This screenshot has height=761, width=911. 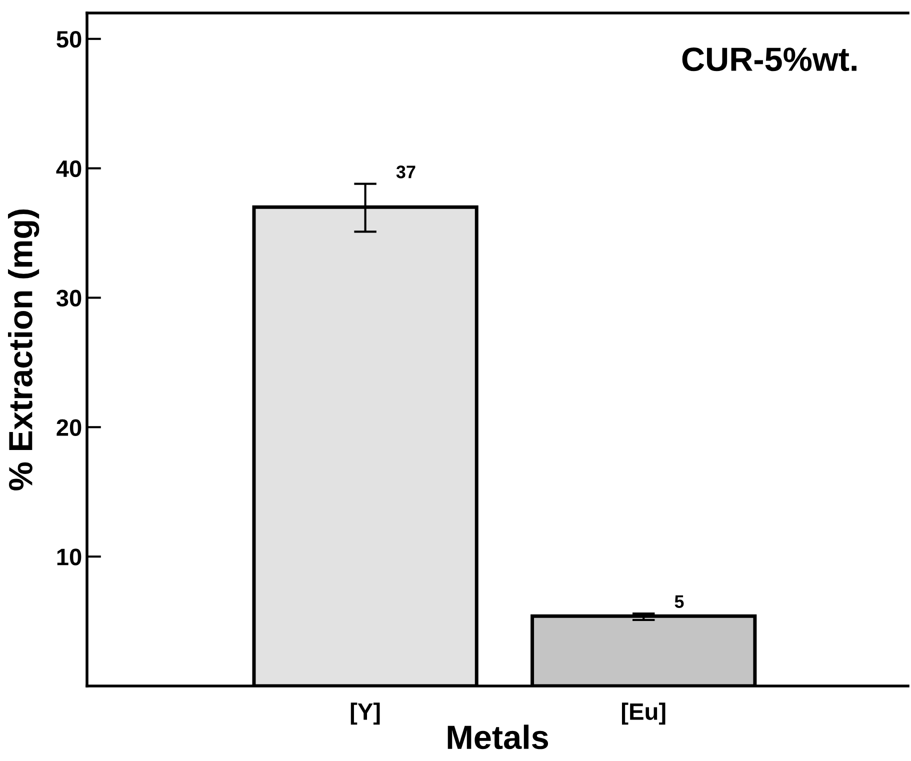 I want to click on x-axis-title: Metals, so click(x=498, y=737).